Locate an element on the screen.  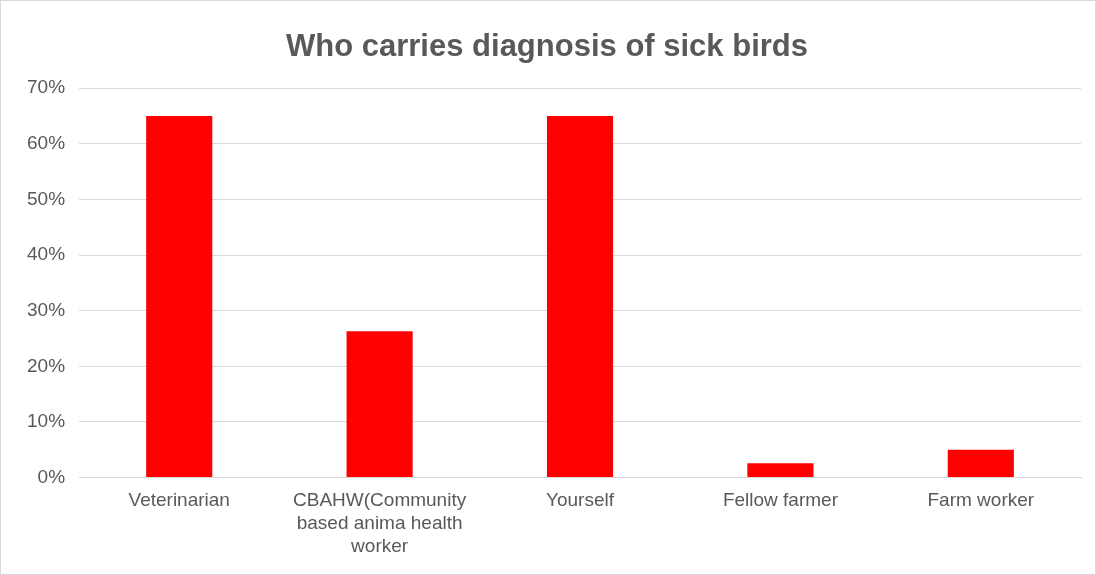
y-tick-label: 50% is located at coordinates (46, 198).